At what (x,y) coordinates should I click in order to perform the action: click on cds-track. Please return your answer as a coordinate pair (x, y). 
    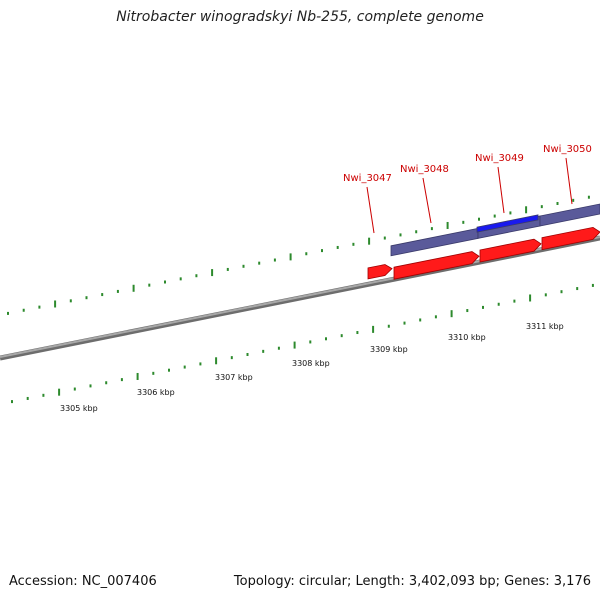
    Looking at the image, I should click on (483, 253).